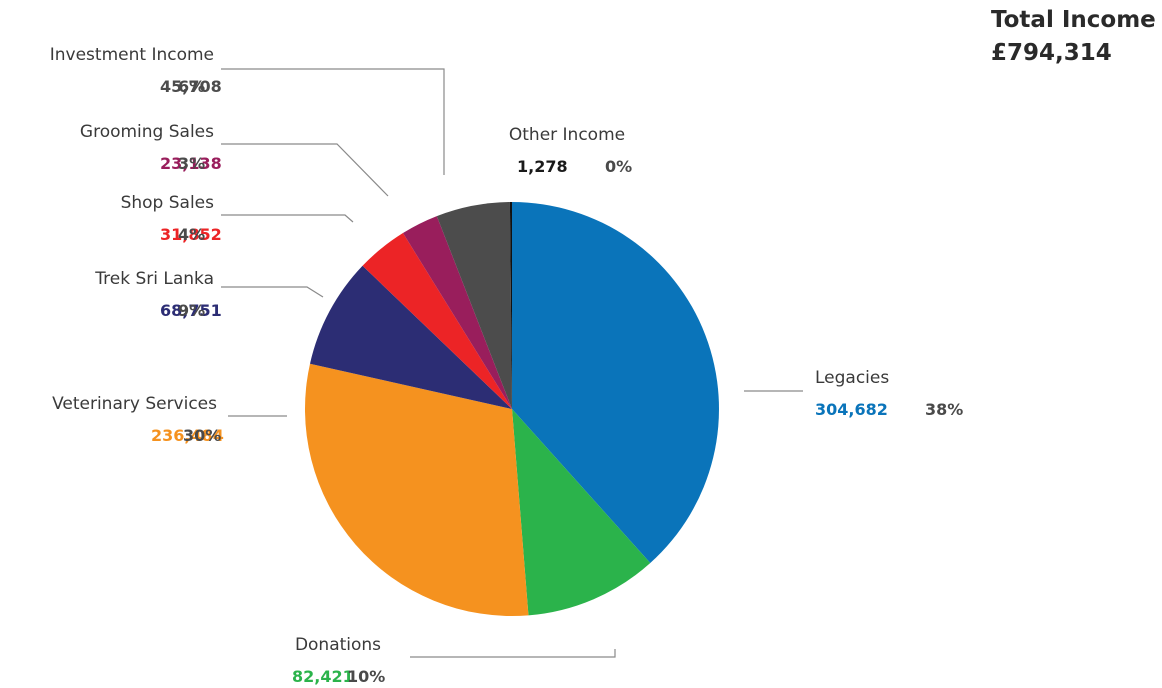  I want to click on pie-slice-other-income, so click(510, 305).